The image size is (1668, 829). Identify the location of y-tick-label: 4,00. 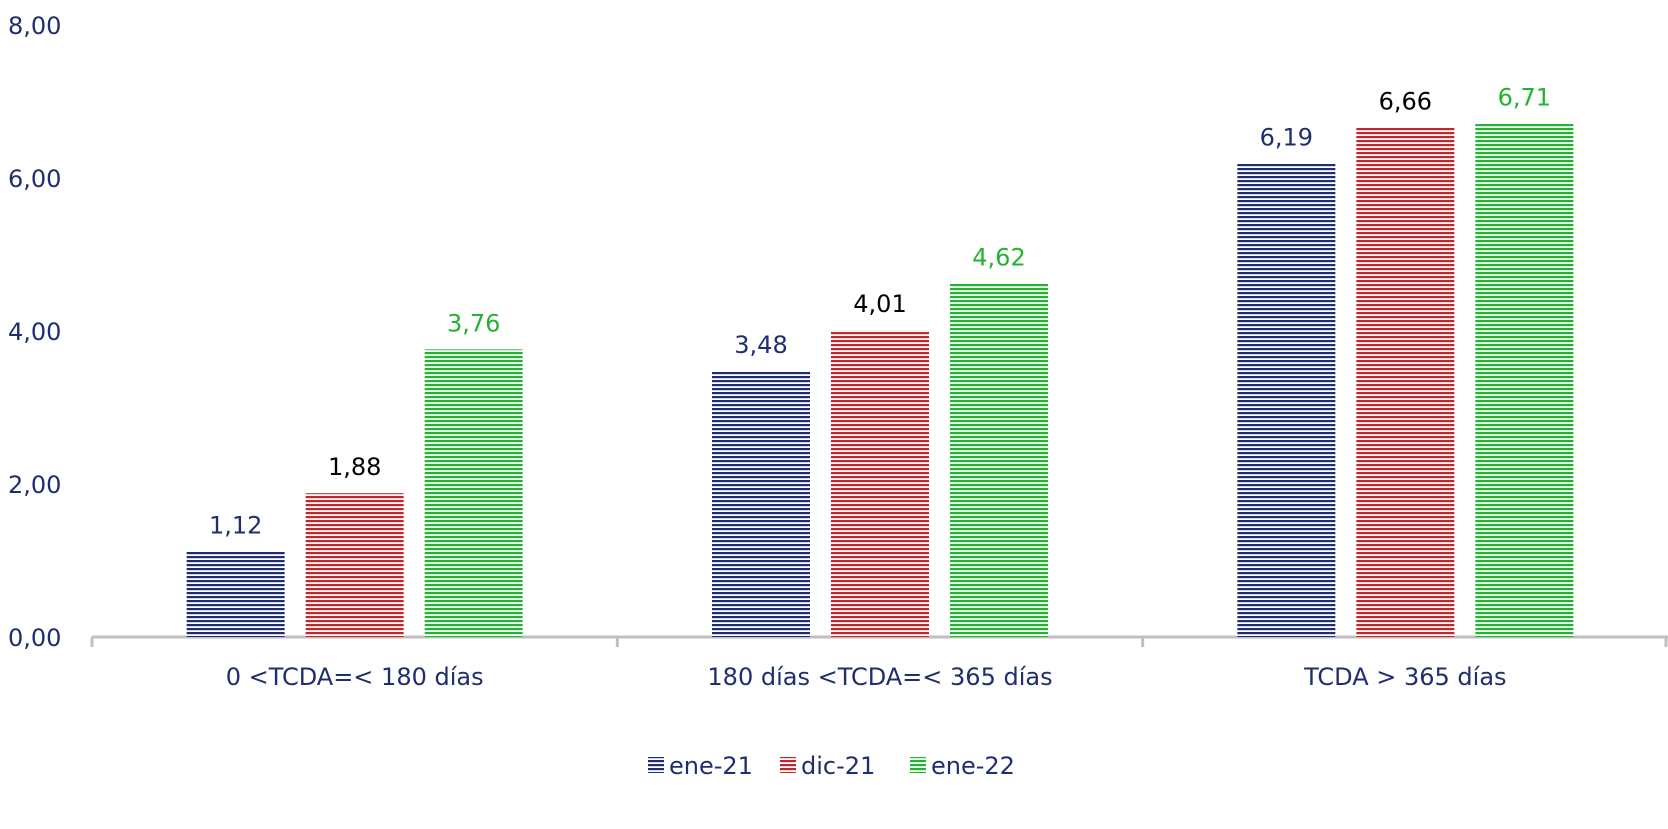
(34, 332).